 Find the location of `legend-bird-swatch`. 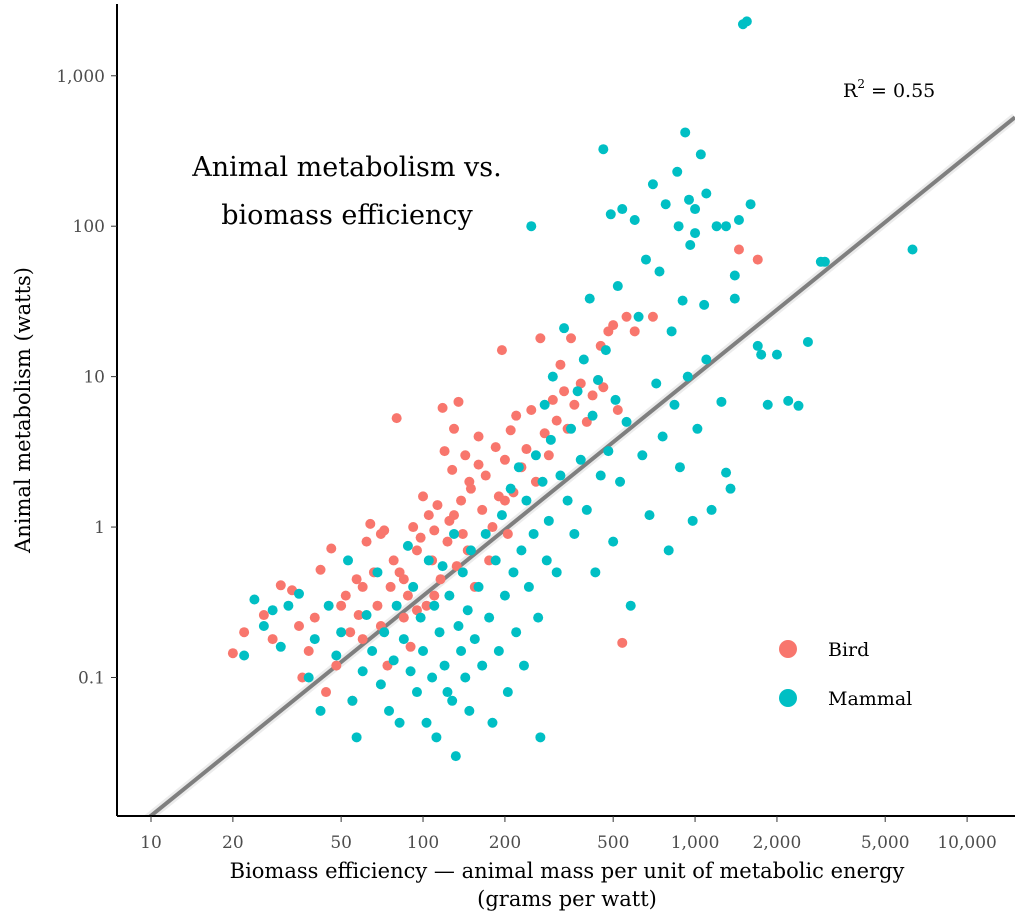

legend-bird-swatch is located at coordinates (788, 649).